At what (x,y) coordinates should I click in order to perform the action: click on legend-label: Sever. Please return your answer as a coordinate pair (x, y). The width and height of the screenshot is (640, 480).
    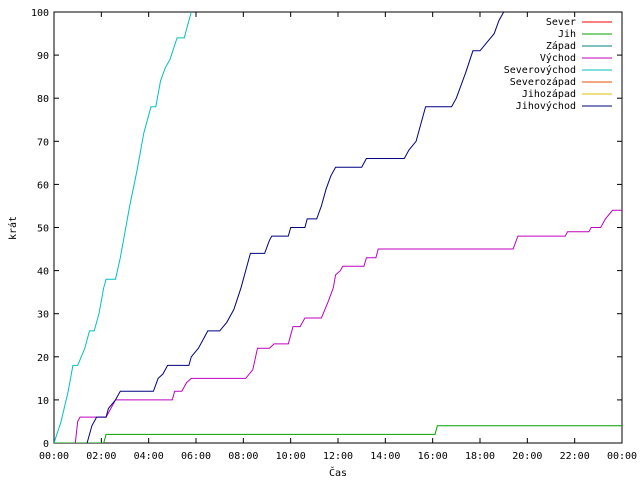
    Looking at the image, I should click on (561, 22).